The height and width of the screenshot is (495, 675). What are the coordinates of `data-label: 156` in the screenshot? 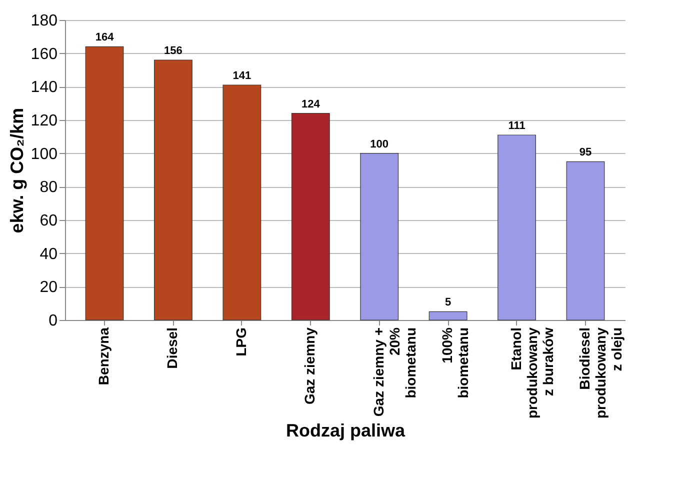 It's located at (173, 51).